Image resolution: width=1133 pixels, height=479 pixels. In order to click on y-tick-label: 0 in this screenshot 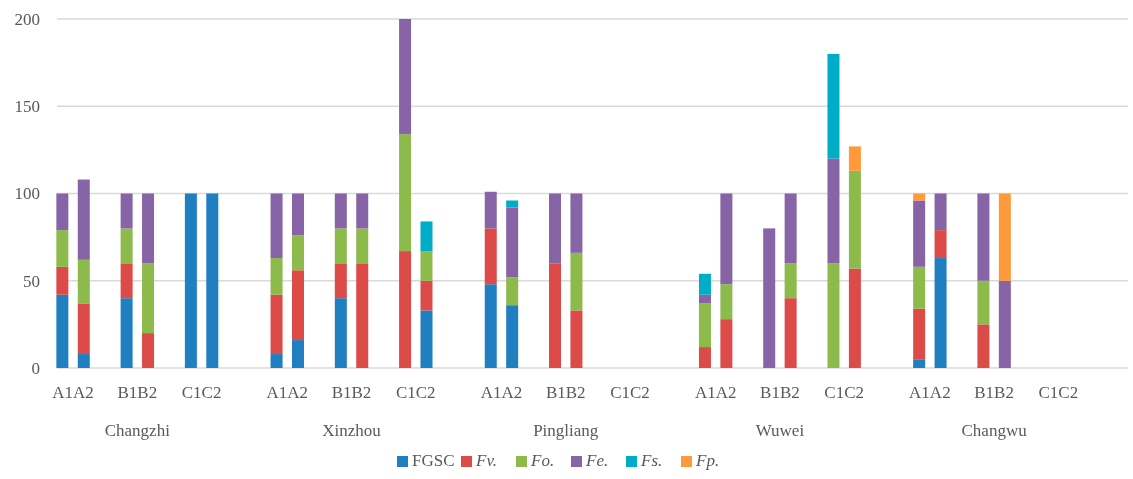, I will do `click(35, 368)`.